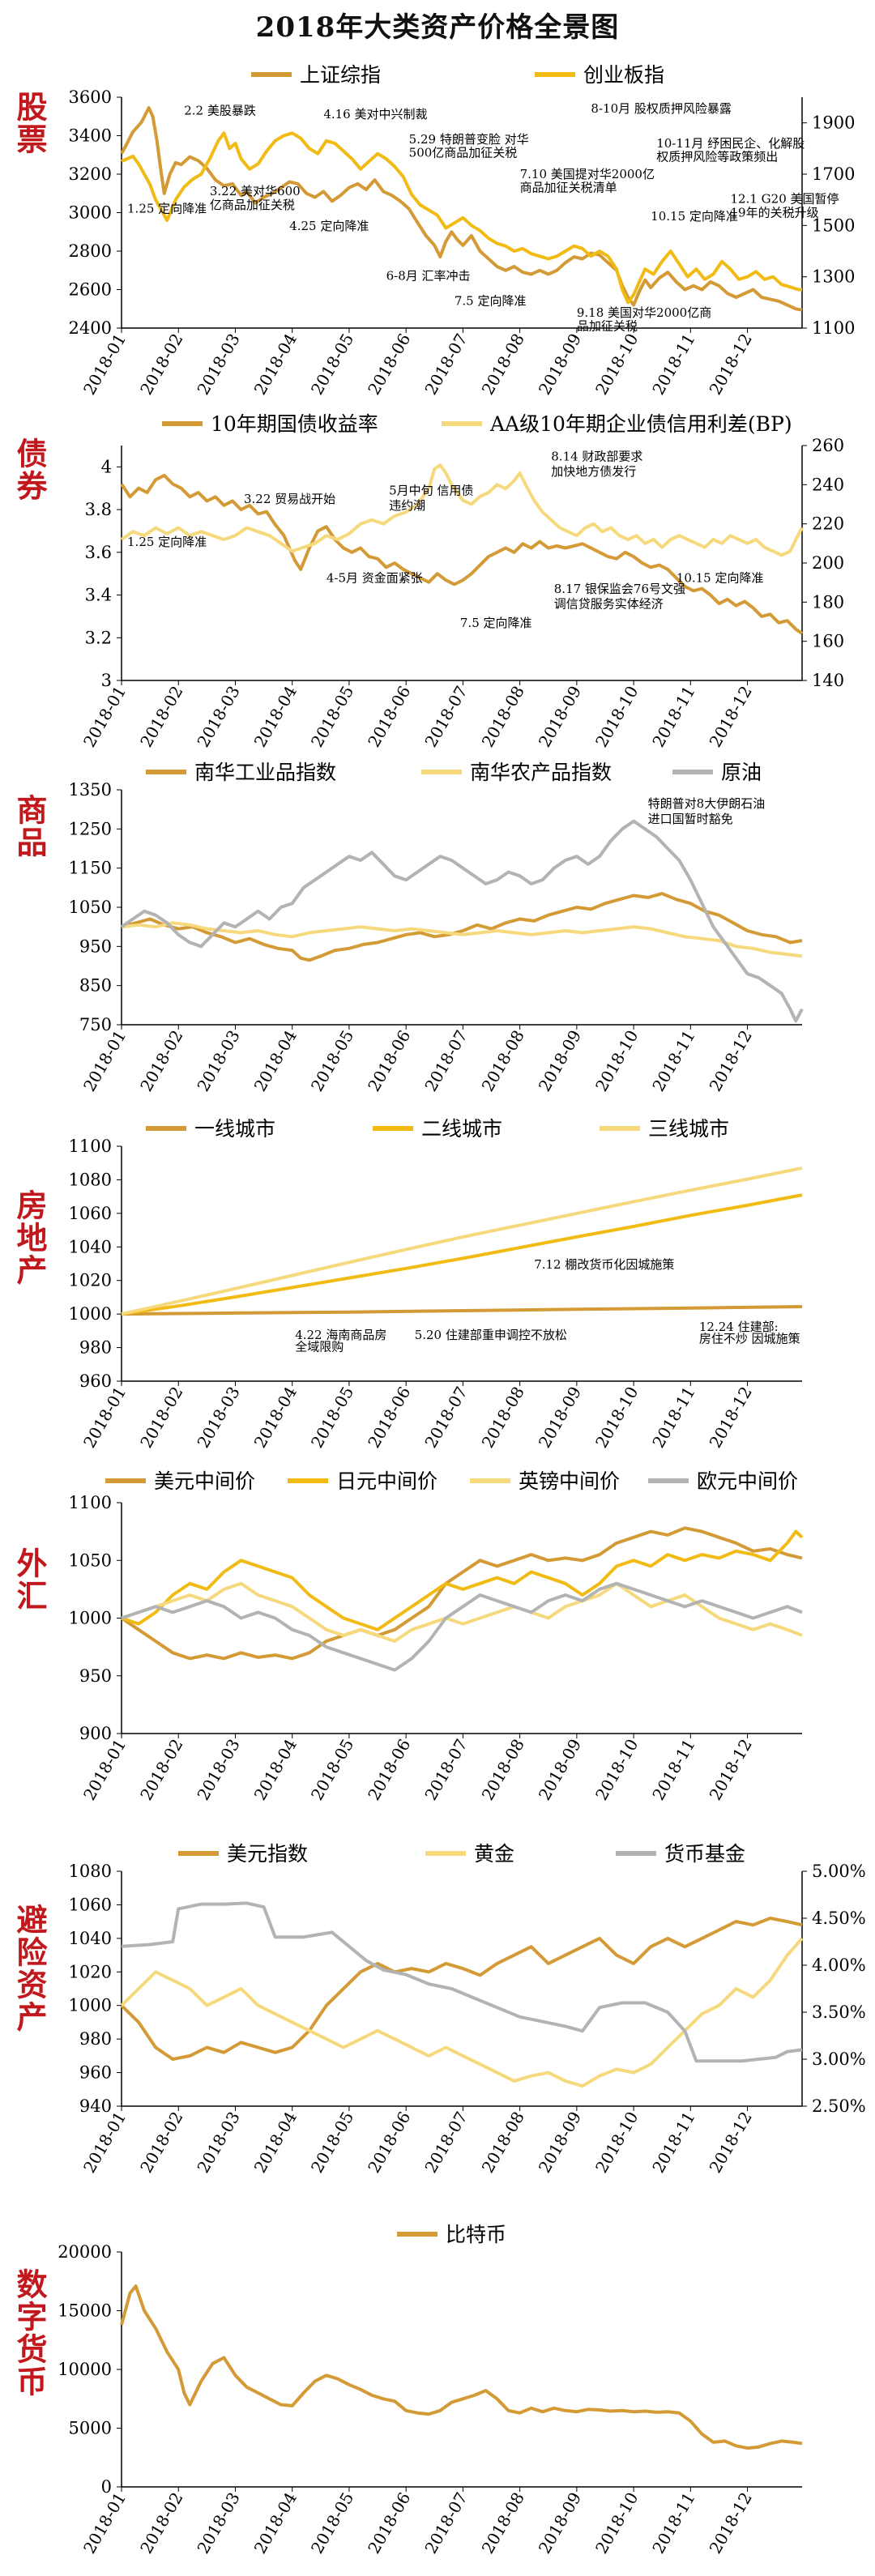 Image resolution: width=875 pixels, height=2576 pixels. I want to click on y2-tick-label: 1900, so click(833, 123).